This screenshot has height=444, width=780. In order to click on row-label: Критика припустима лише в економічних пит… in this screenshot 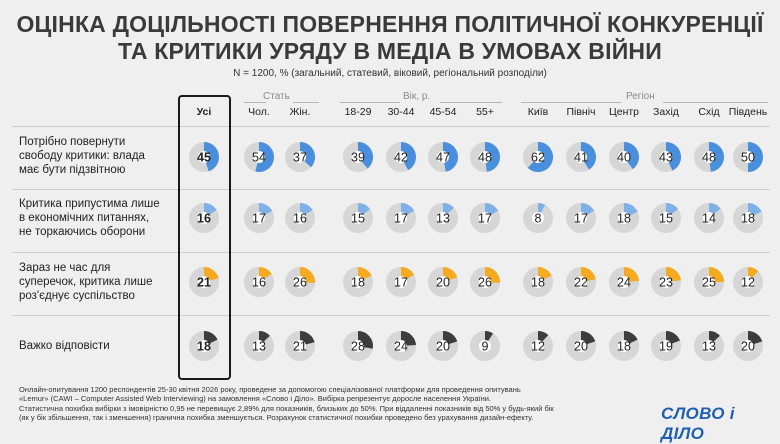, I will do `click(99, 218)`.